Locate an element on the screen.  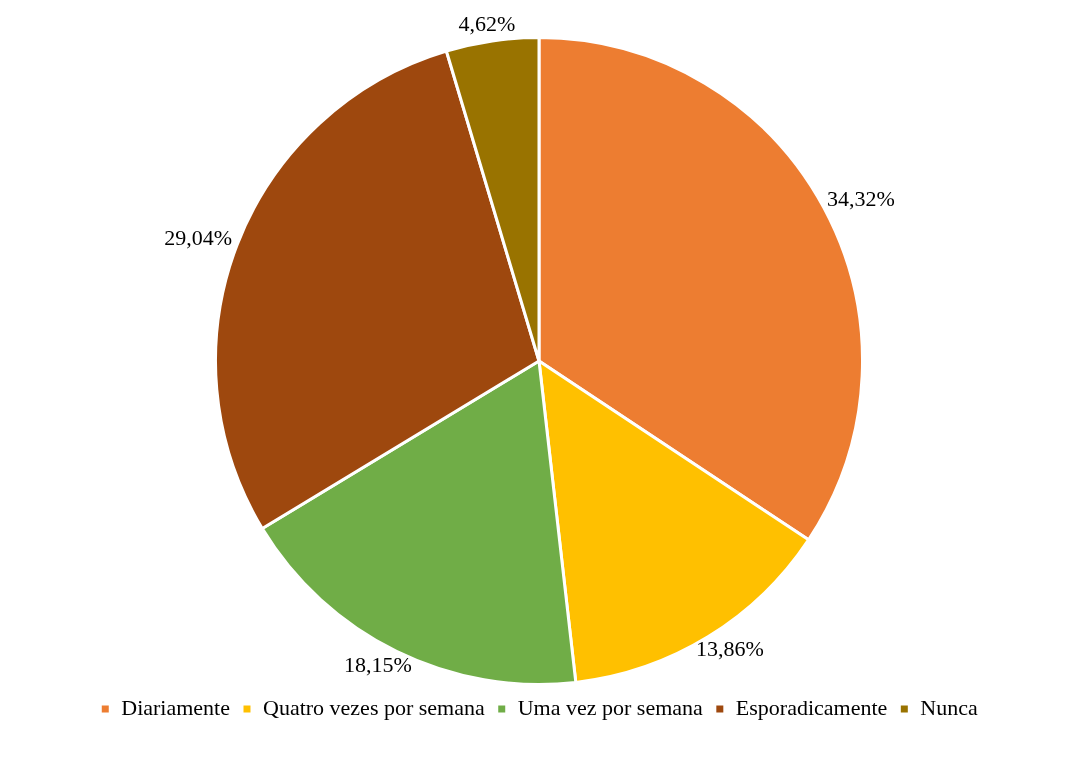
legend-label: Uma vez por semana is located at coordinates (610, 707).